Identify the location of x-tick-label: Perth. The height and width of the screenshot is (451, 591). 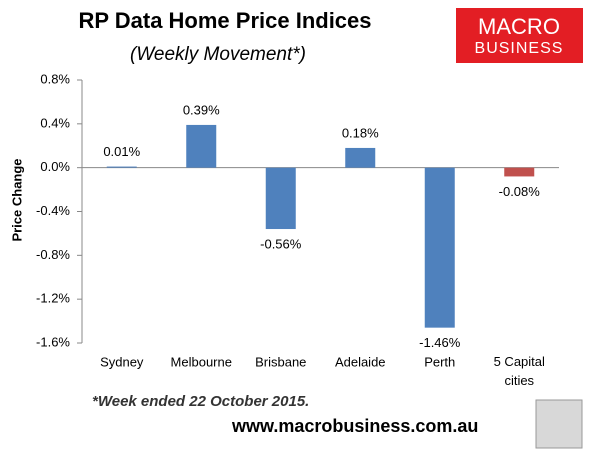
(439, 361).